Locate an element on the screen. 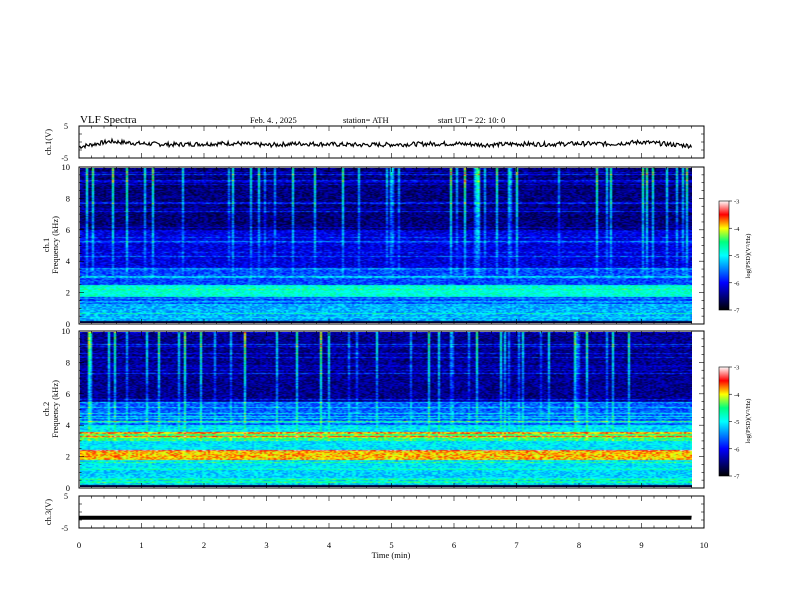 The width and height of the screenshot is (792, 612). spec2-axis-label-bottom: Frequency (kHz) is located at coordinates (55, 409).